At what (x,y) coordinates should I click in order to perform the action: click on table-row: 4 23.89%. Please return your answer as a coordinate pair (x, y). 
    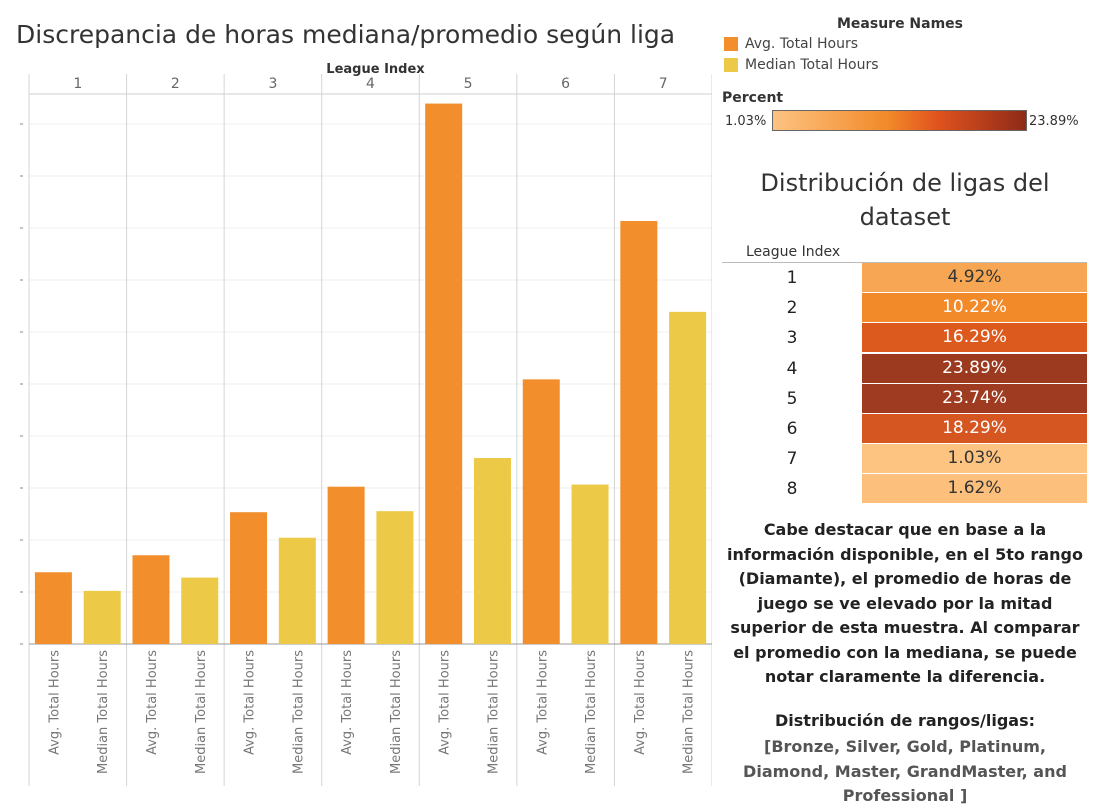
    Looking at the image, I should click on (904, 368).